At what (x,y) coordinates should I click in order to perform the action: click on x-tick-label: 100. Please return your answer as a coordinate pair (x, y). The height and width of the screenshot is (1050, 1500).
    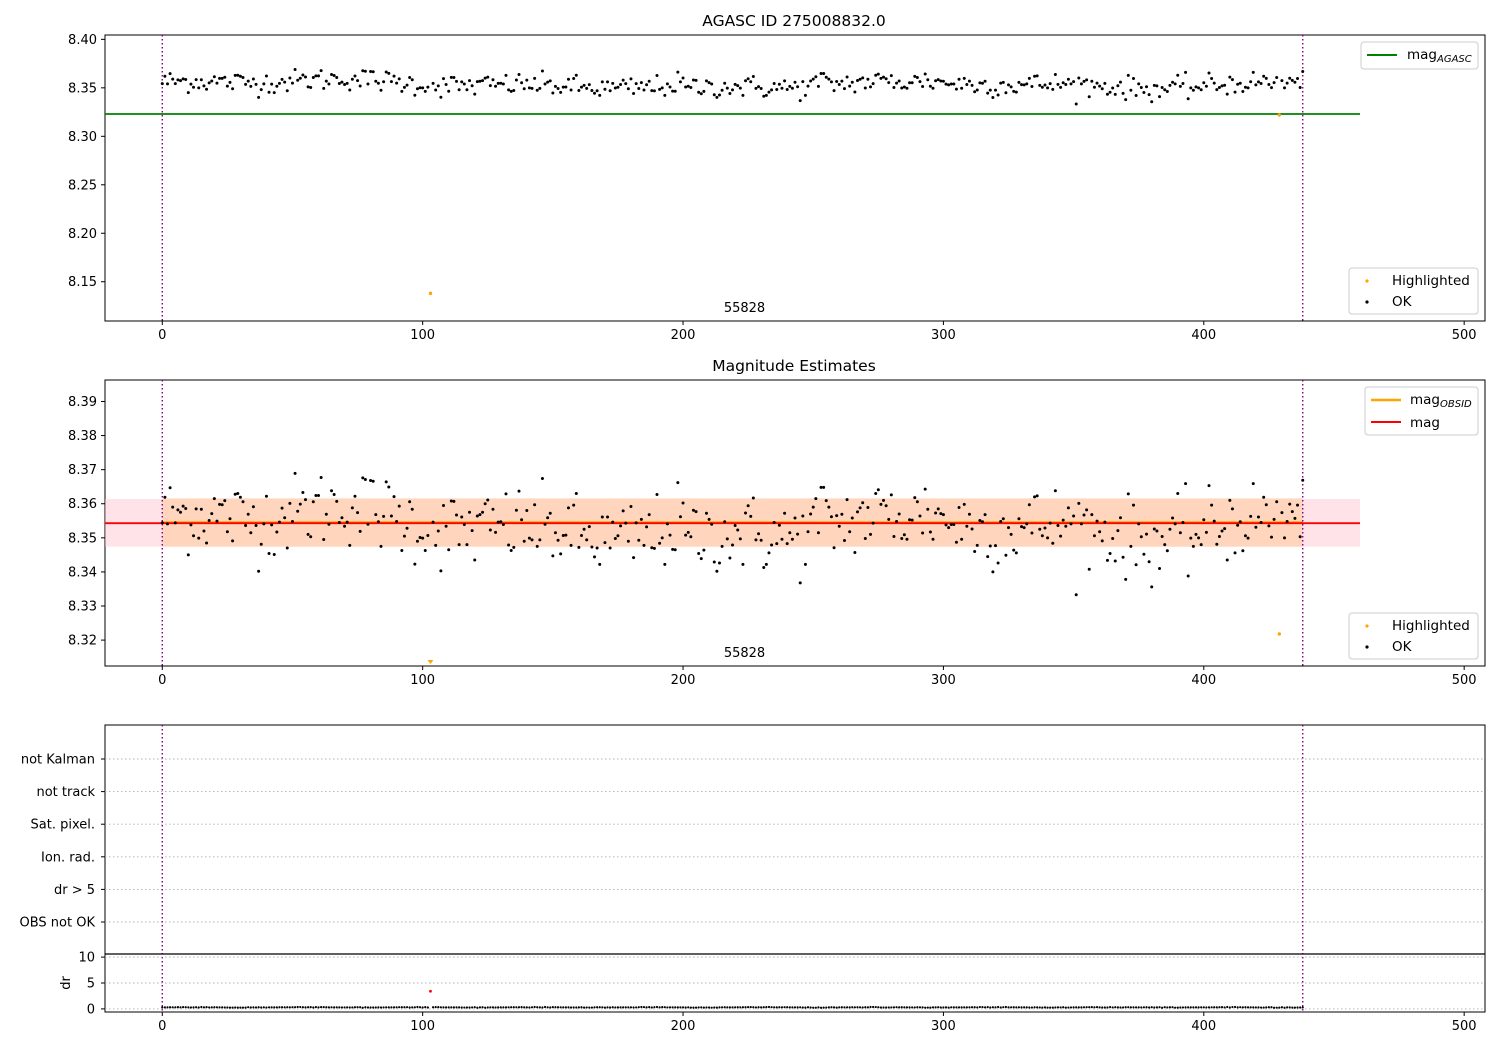
    Looking at the image, I should click on (422, 335).